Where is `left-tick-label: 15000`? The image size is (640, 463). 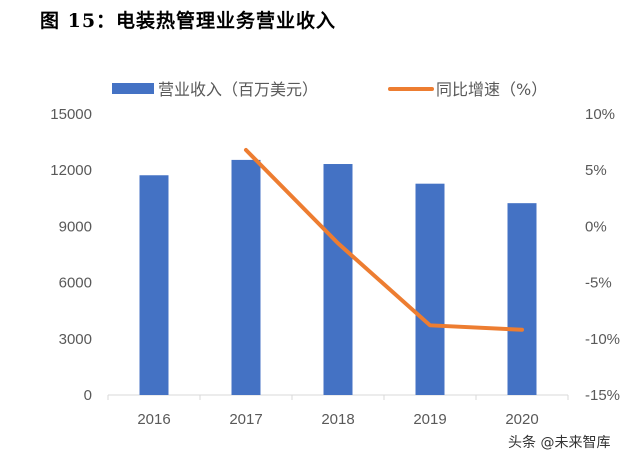 left-tick-label: 15000 is located at coordinates (71, 114).